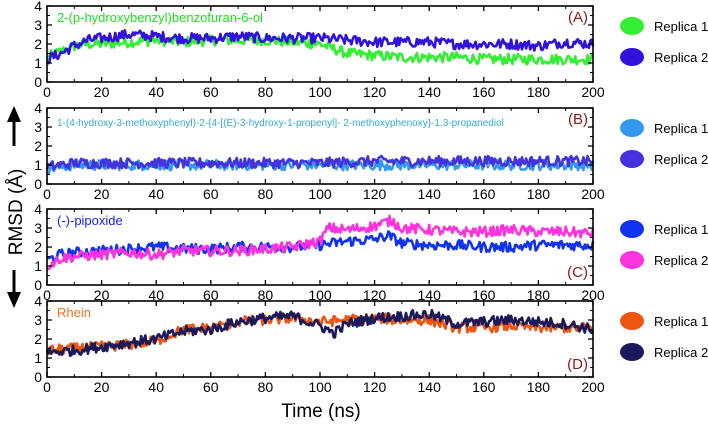 Image resolution: width=708 pixels, height=427 pixels. Describe the element at coordinates (578, 17) in the screenshot. I see `panel-label: (A)` at that location.